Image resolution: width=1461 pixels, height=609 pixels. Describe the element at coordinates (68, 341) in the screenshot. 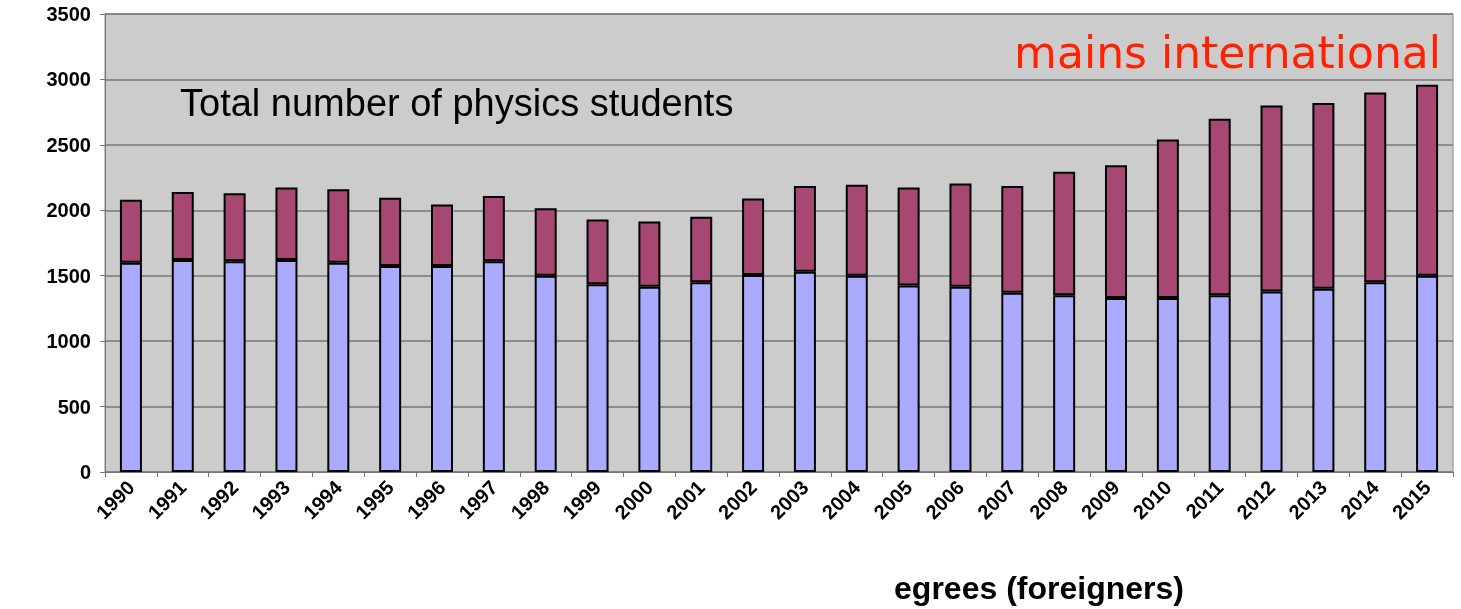

I see `y-tick-label: 1000` at that location.